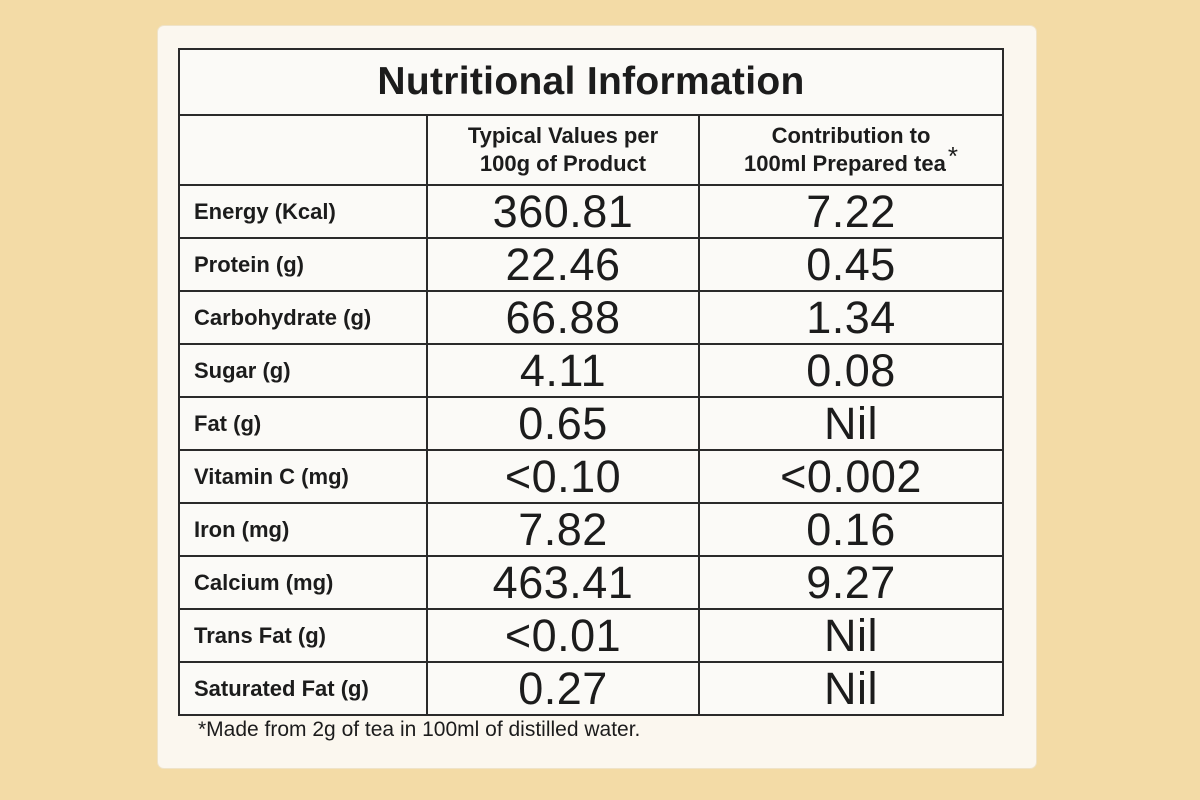 The height and width of the screenshot is (800, 1200). Describe the element at coordinates (303, 476) in the screenshot. I see `nutrient-name: Vitamin C (mg)` at that location.